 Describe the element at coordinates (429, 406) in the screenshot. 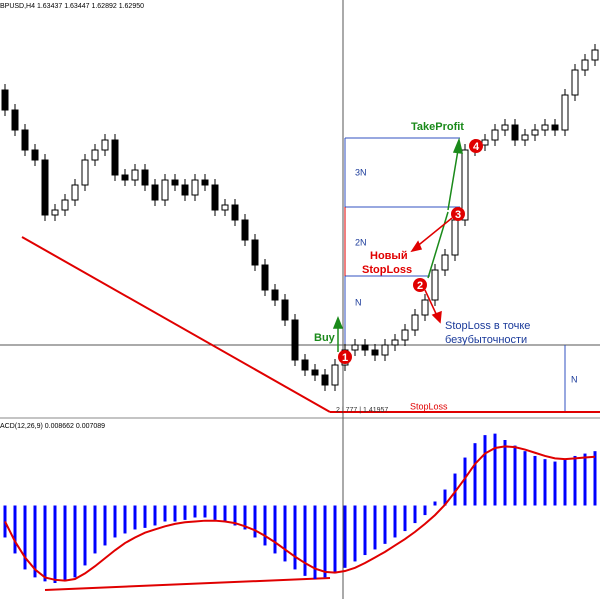

I see `stop-loss-label: StopLoss` at that location.